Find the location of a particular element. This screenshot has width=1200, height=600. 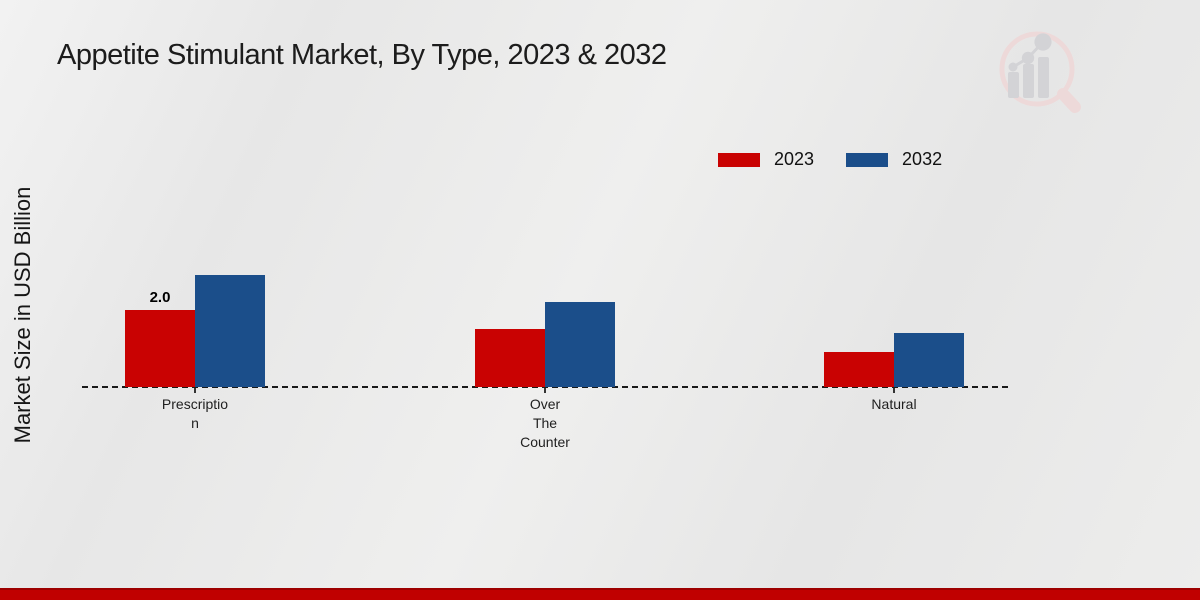

legend-item-2032: 2032 is located at coordinates (894, 159).